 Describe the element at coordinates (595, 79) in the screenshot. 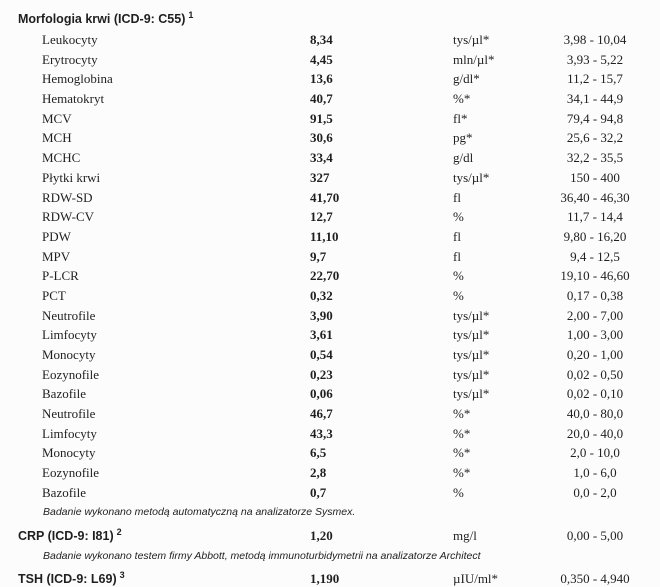

I see `reference-range: 11,2 - 15,7` at that location.